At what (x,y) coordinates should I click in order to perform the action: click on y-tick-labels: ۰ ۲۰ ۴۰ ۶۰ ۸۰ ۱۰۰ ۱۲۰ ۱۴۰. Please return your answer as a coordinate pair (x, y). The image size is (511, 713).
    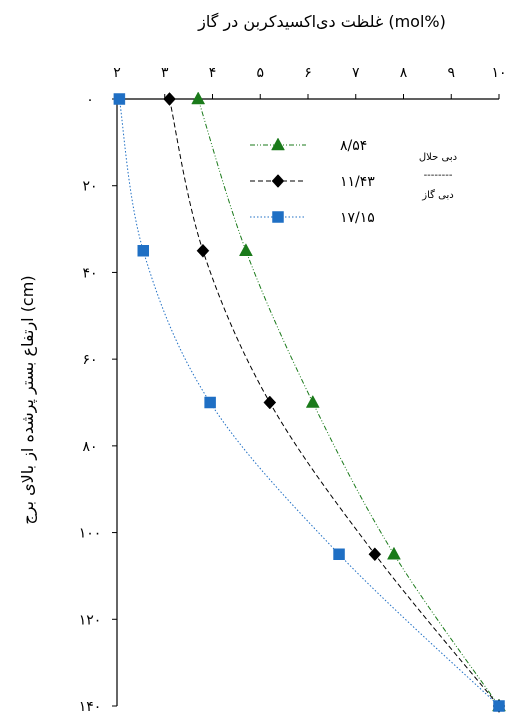
    Looking at the image, I should click on (90, 402).